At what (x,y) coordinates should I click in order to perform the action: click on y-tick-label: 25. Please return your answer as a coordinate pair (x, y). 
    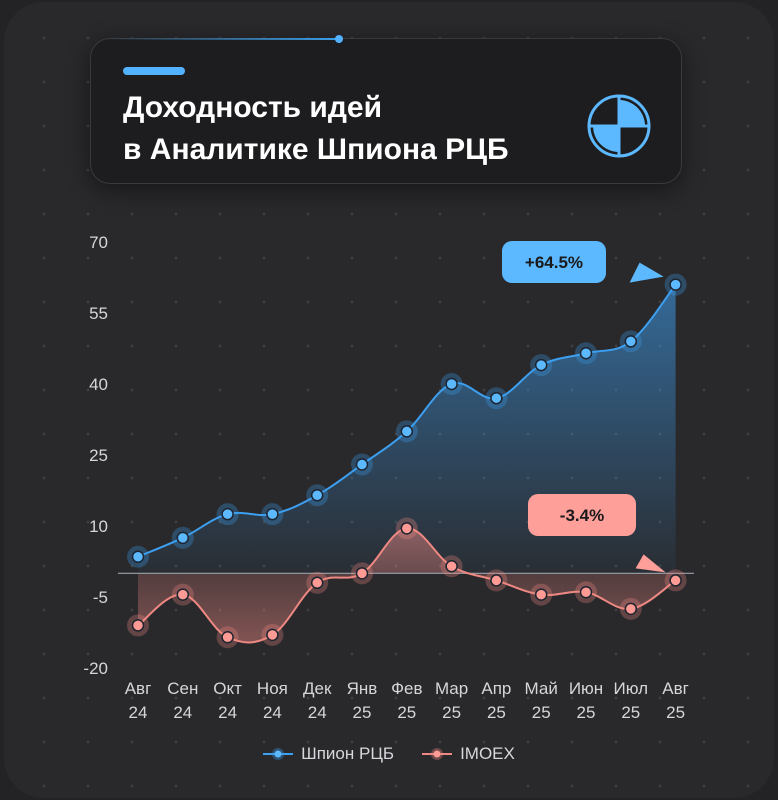
    Looking at the image, I should click on (98, 455).